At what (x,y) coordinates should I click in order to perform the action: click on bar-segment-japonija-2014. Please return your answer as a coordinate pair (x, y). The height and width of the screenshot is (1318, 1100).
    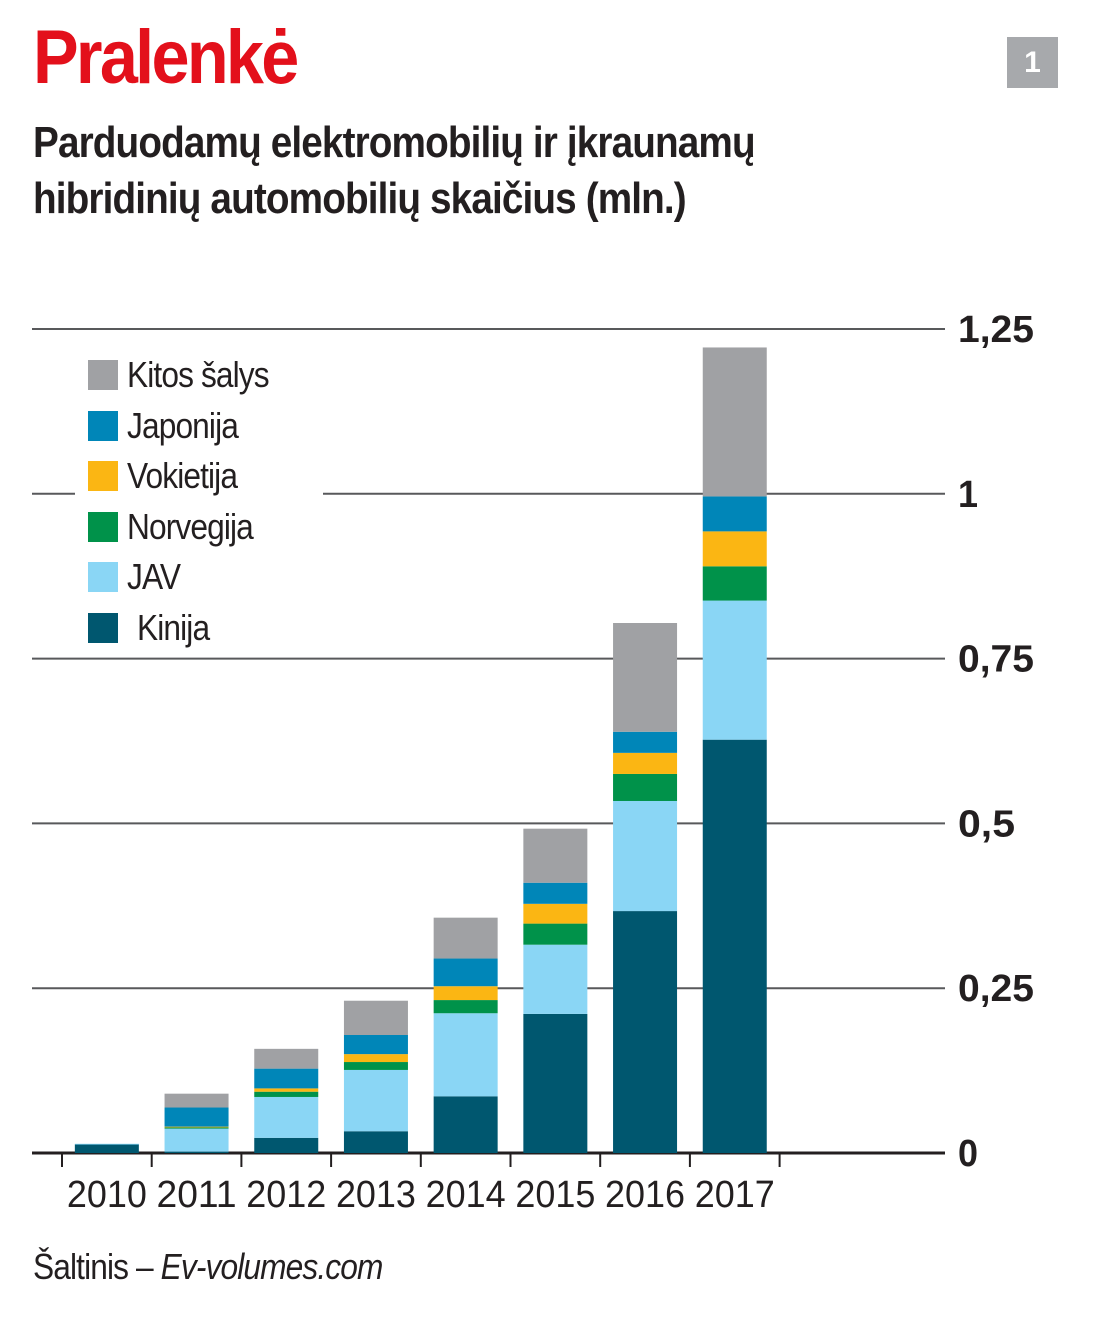
    Looking at the image, I should click on (465, 972).